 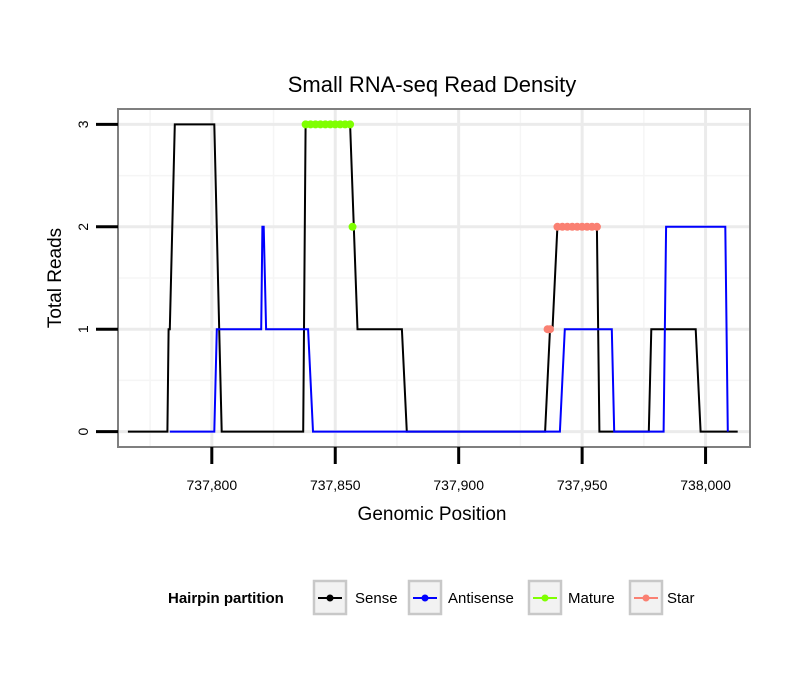 What do you see at coordinates (545, 598) in the screenshot?
I see `legend-point-mature` at bounding box center [545, 598].